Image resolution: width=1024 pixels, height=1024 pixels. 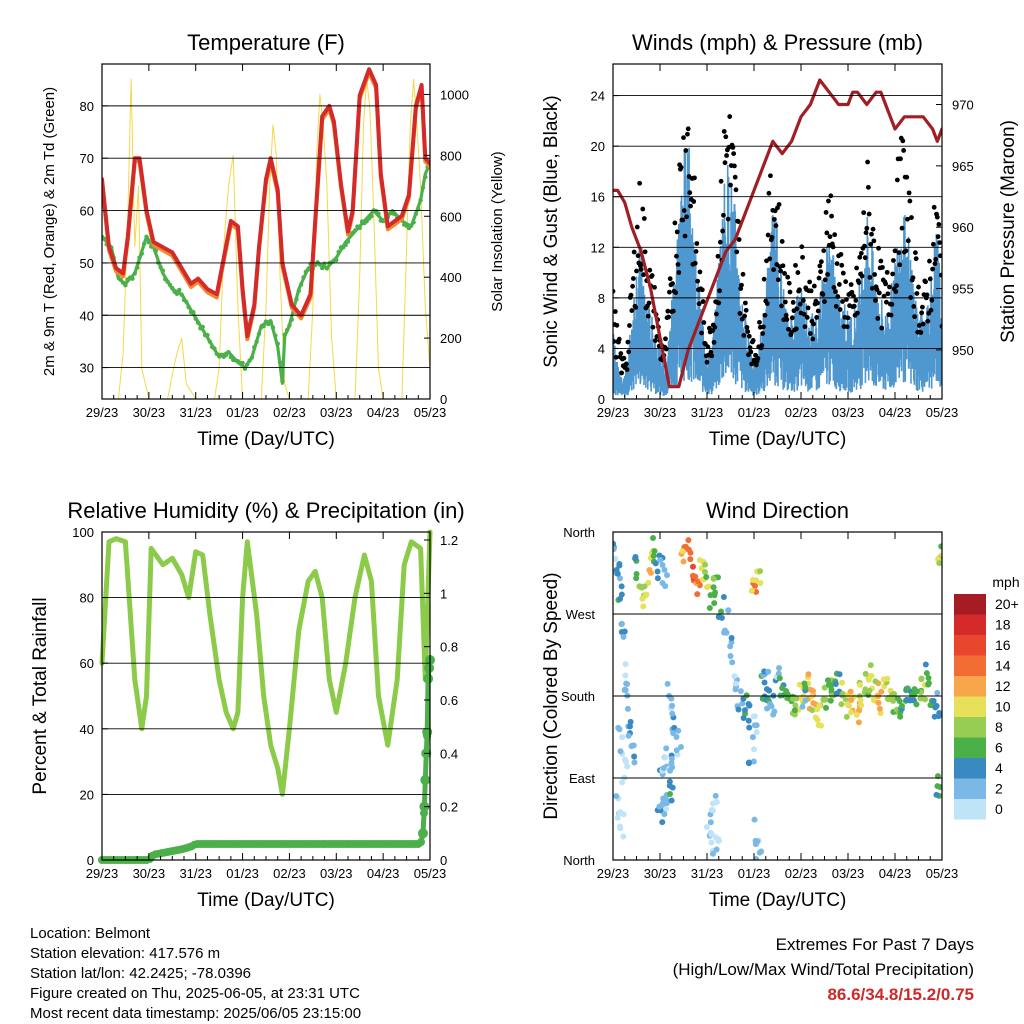 What do you see at coordinates (999, 809) in the screenshot?
I see `legend-label: 0` at bounding box center [999, 809].